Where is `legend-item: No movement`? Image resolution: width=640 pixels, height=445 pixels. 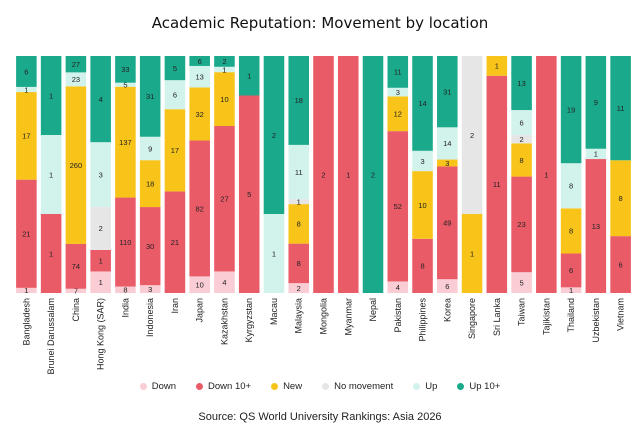
legend-item: No movement is located at coordinates (357, 386).